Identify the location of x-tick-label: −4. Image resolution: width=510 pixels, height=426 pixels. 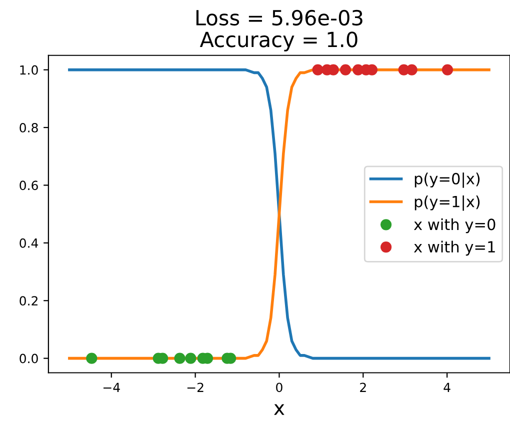
(112, 387).